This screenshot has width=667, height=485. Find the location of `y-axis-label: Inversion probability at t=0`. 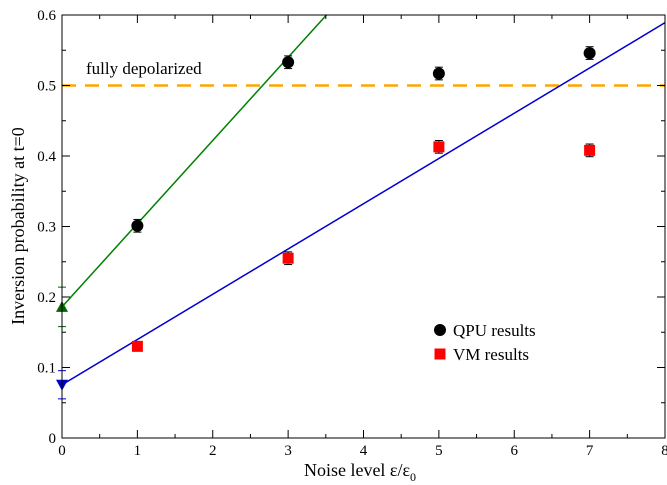

y-axis-label: Inversion probability at t=0 is located at coordinates (18, 226).